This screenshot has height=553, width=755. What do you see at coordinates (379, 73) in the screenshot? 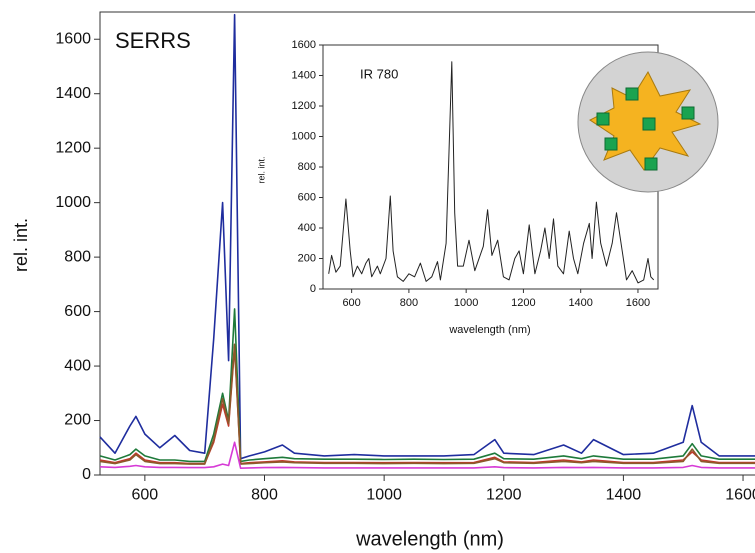
I see `annotation: IR 780` at bounding box center [379, 73].